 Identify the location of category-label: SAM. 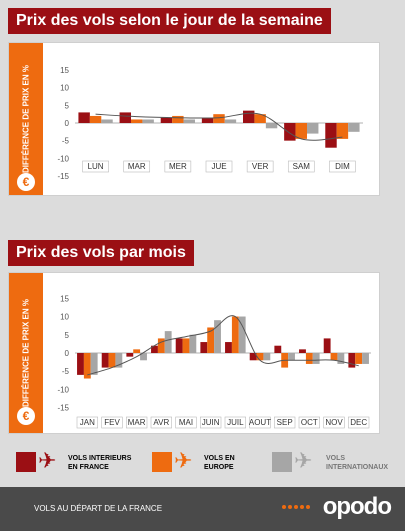
(302, 166).